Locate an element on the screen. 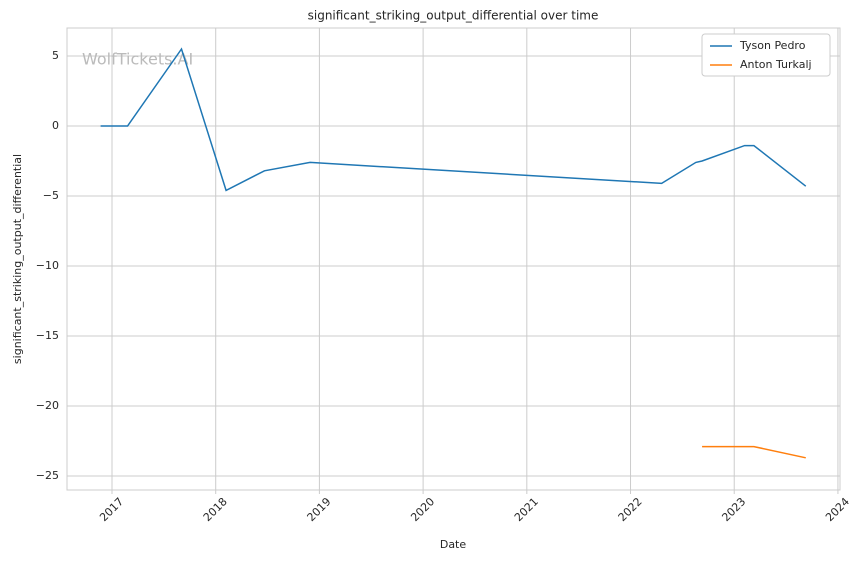 This screenshot has height=561, width=863. x-tick-label: 2024 is located at coordinates (837, 509).